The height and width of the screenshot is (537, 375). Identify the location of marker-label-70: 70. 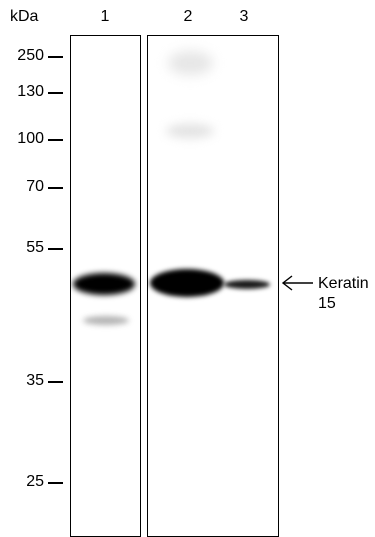
(35, 186).